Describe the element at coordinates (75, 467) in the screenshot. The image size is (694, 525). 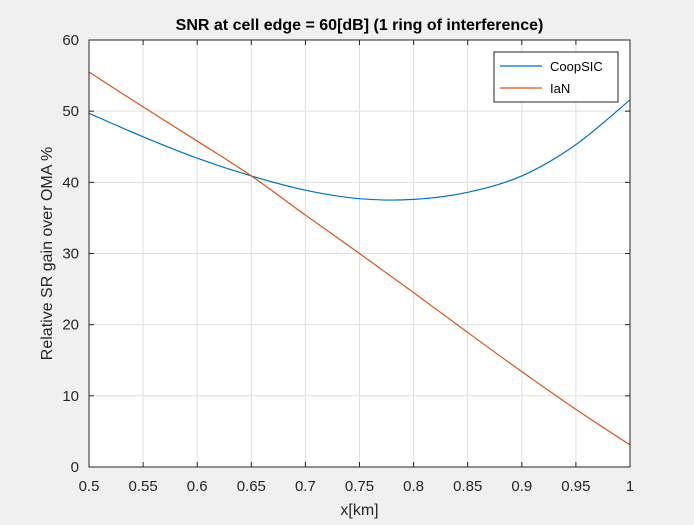
I see `y-tick-label: 0` at that location.